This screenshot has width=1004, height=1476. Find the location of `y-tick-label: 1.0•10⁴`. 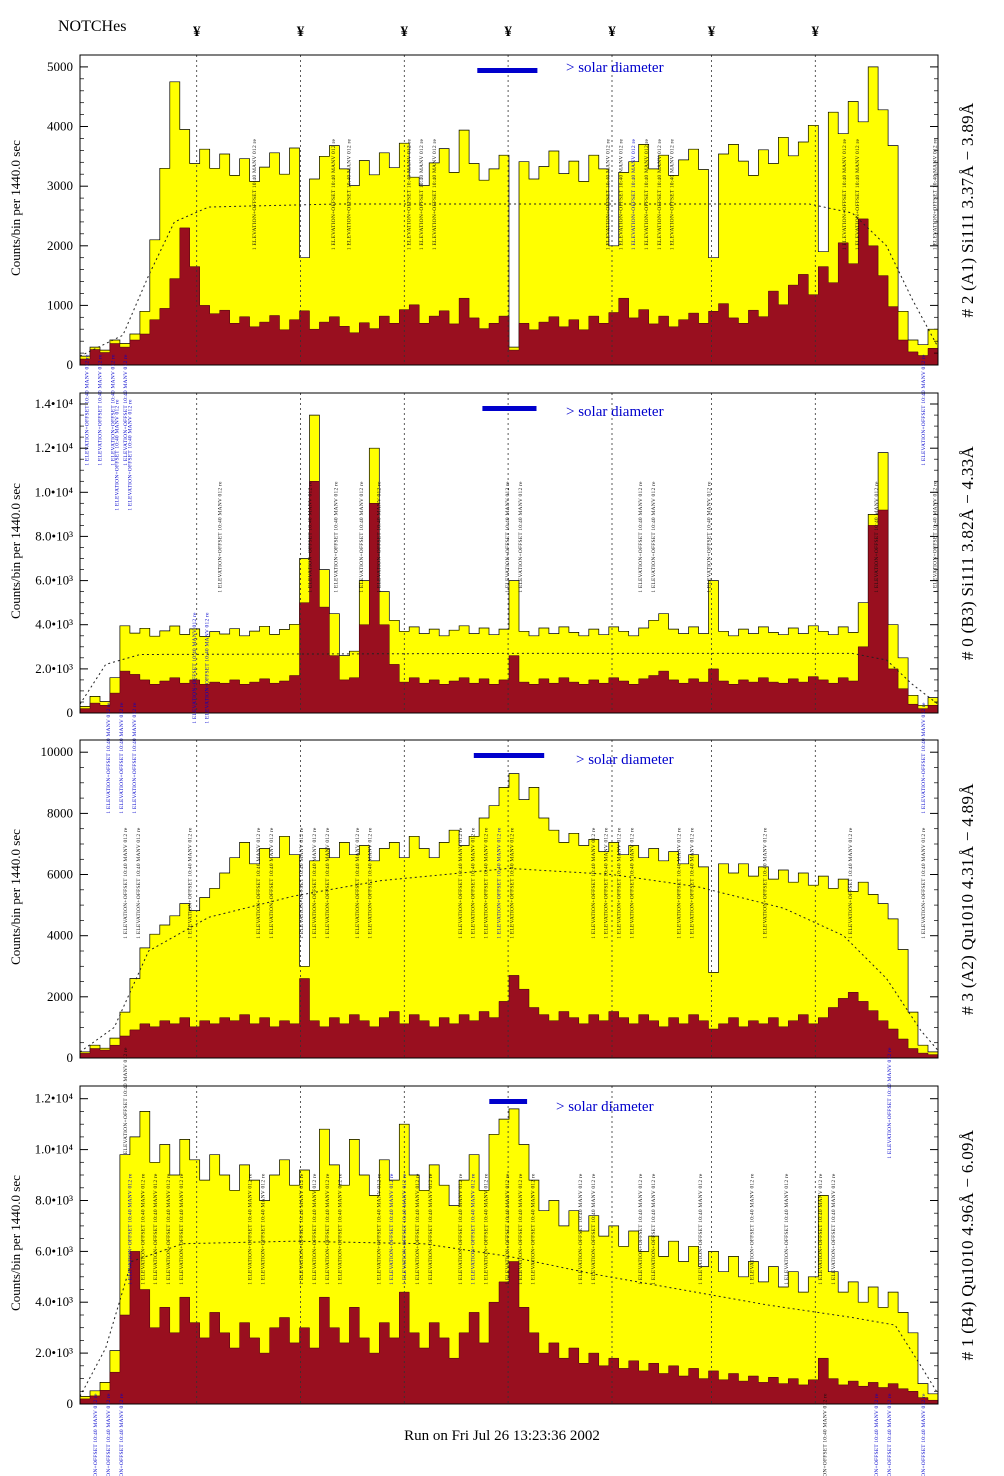

y-tick-label: 1.0•10⁴ is located at coordinates (54, 1149).